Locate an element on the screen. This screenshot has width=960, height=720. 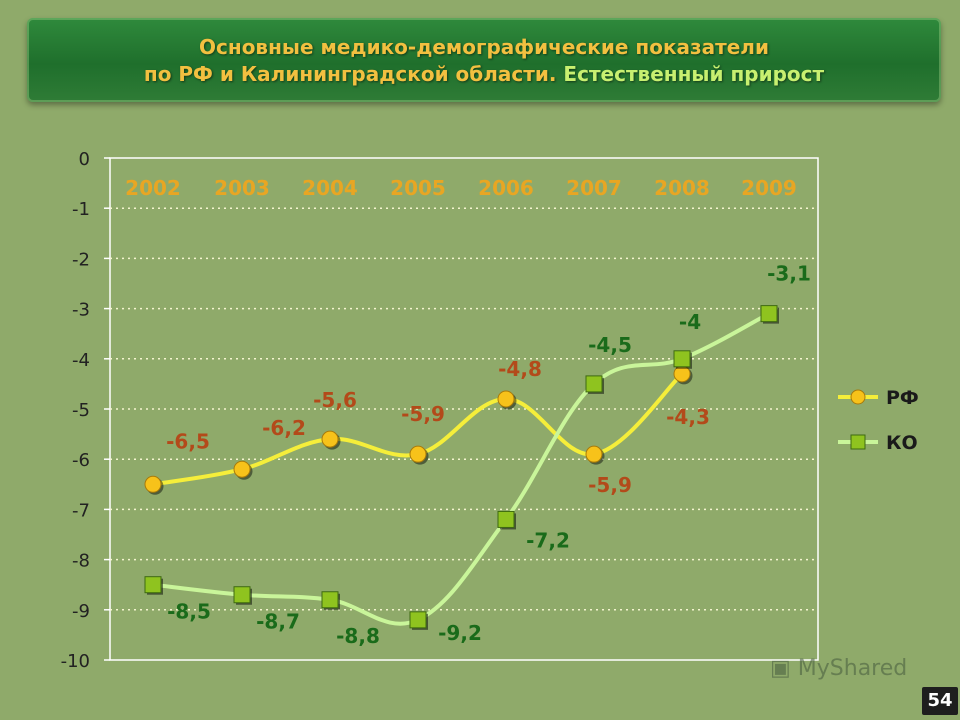
data-label-ko: -4 is located at coordinates (690, 322).